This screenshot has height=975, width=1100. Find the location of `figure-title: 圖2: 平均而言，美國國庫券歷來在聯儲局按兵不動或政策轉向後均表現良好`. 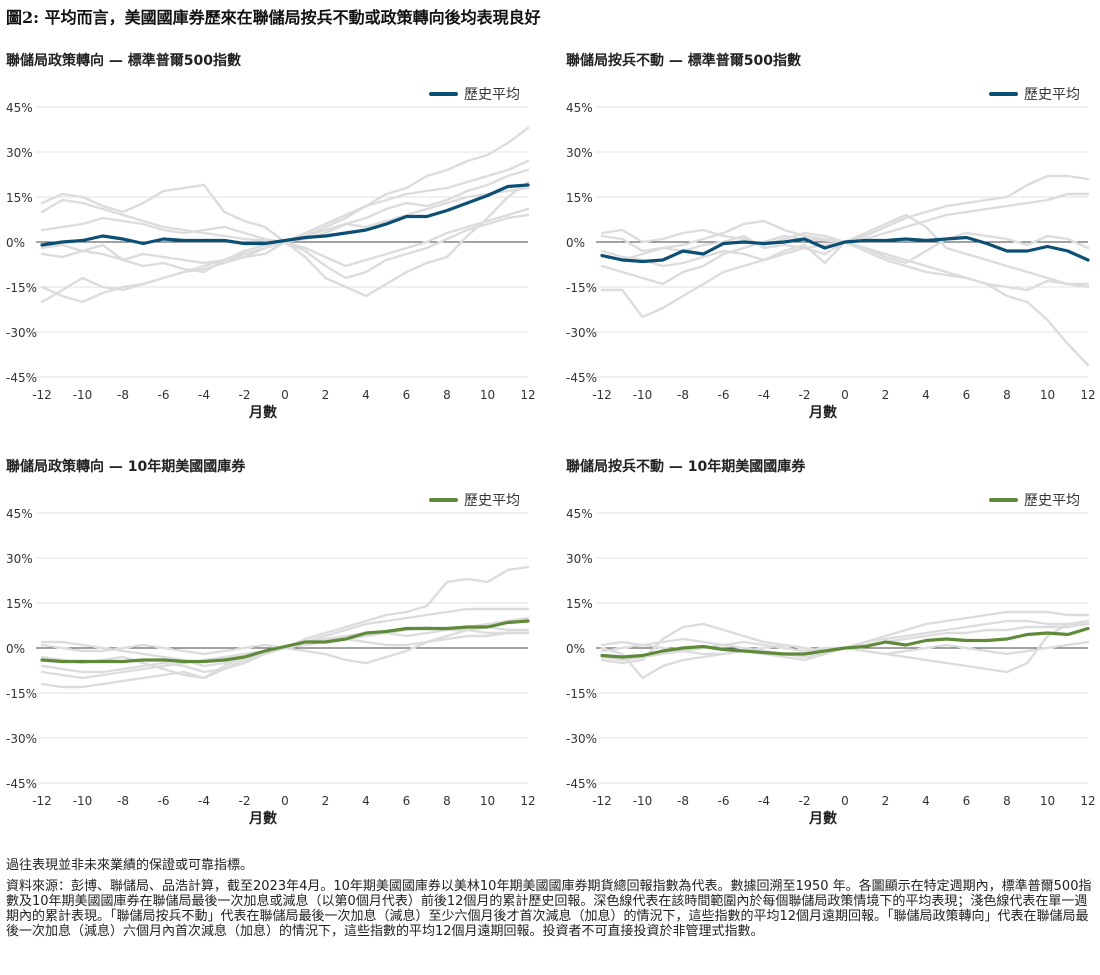

figure-title: 圖2: 平均而言，美國國庫券歷來在聯儲局按兵不動或政策轉向後均表現良好 is located at coordinates (273, 17).